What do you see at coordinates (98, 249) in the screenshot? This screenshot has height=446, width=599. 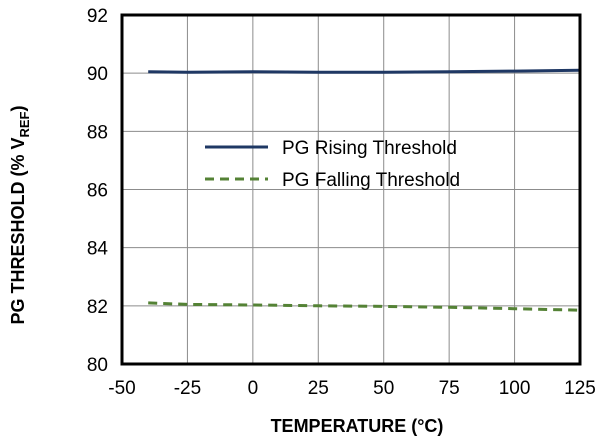 I see `y-tick-label: 84` at bounding box center [98, 249].